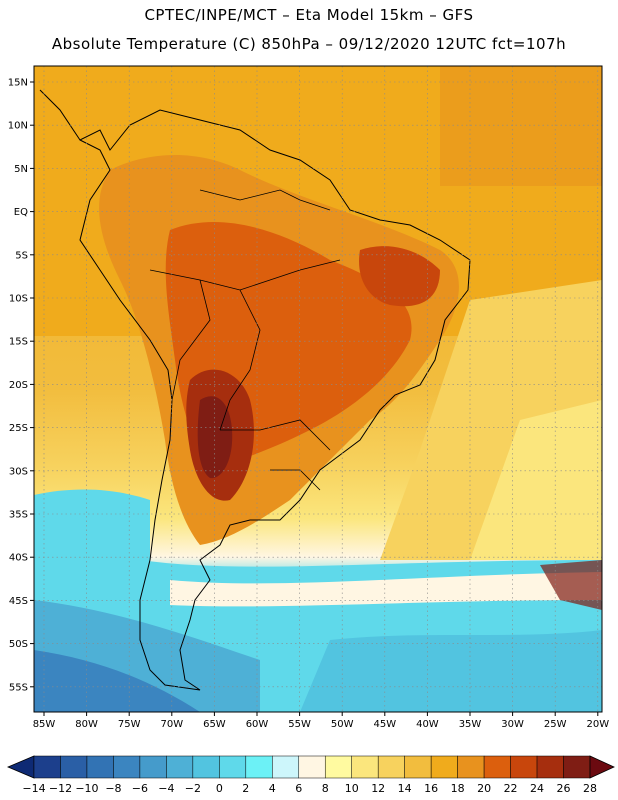  I want to click on lat-label: 20S, so click(18, 385).